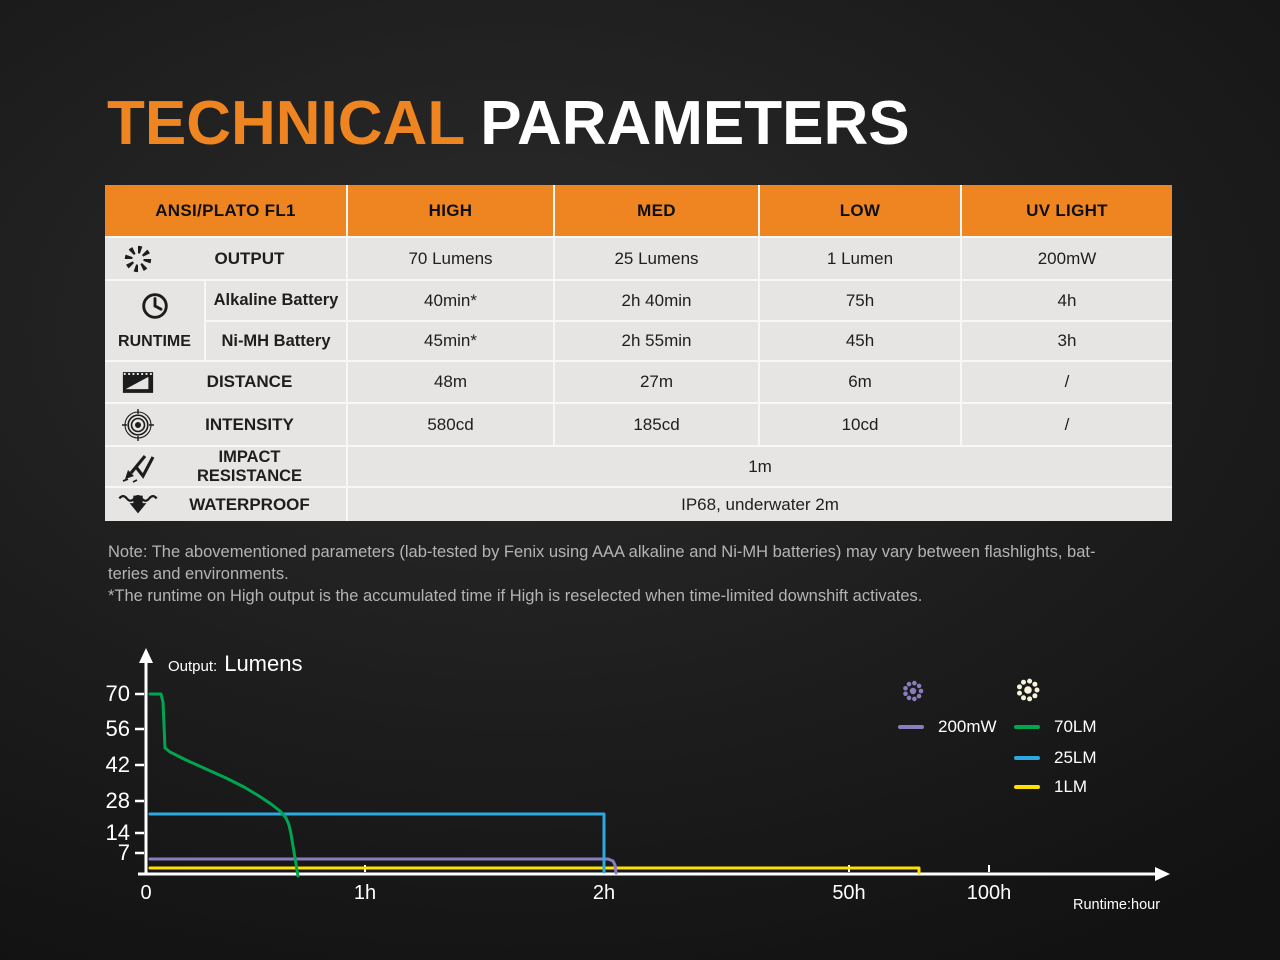 Image resolution: width=1280 pixels, height=960 pixels. Describe the element at coordinates (117, 800) in the screenshot. I see `y-tick-28: 28` at that location.